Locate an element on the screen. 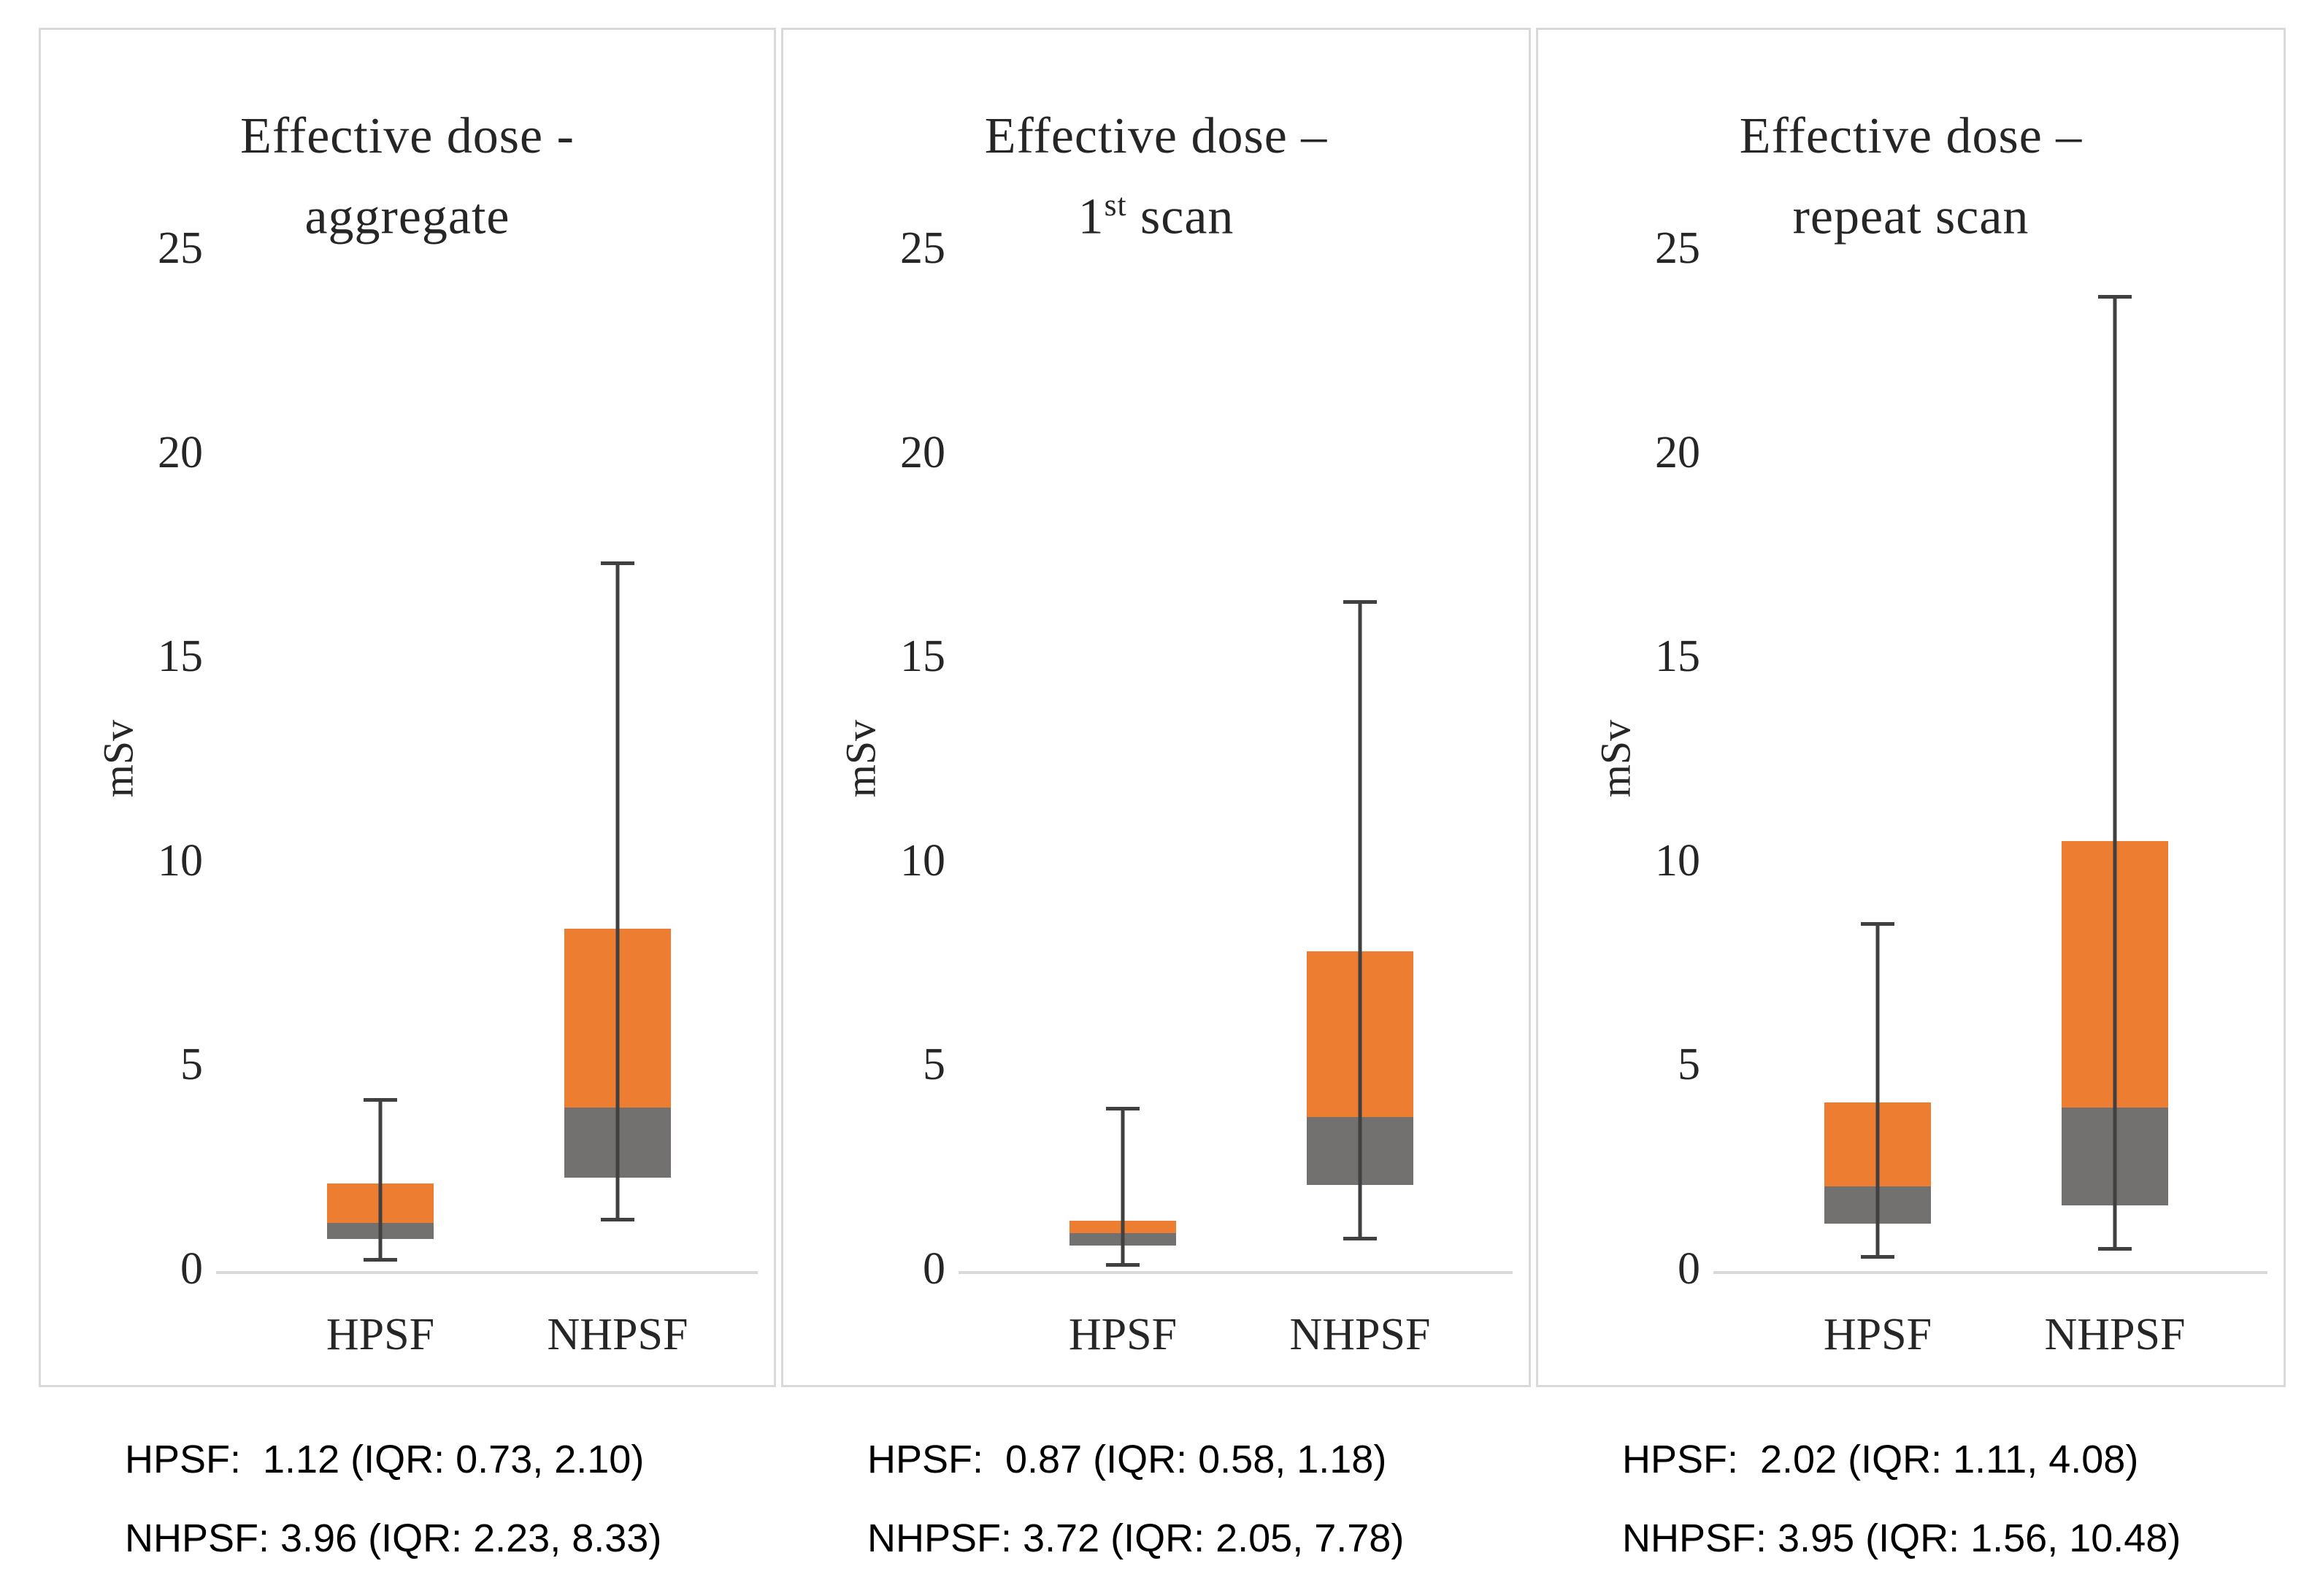 This screenshot has width=2312, height=1596. chart-title-line1: Effective dose - is located at coordinates (408, 136).